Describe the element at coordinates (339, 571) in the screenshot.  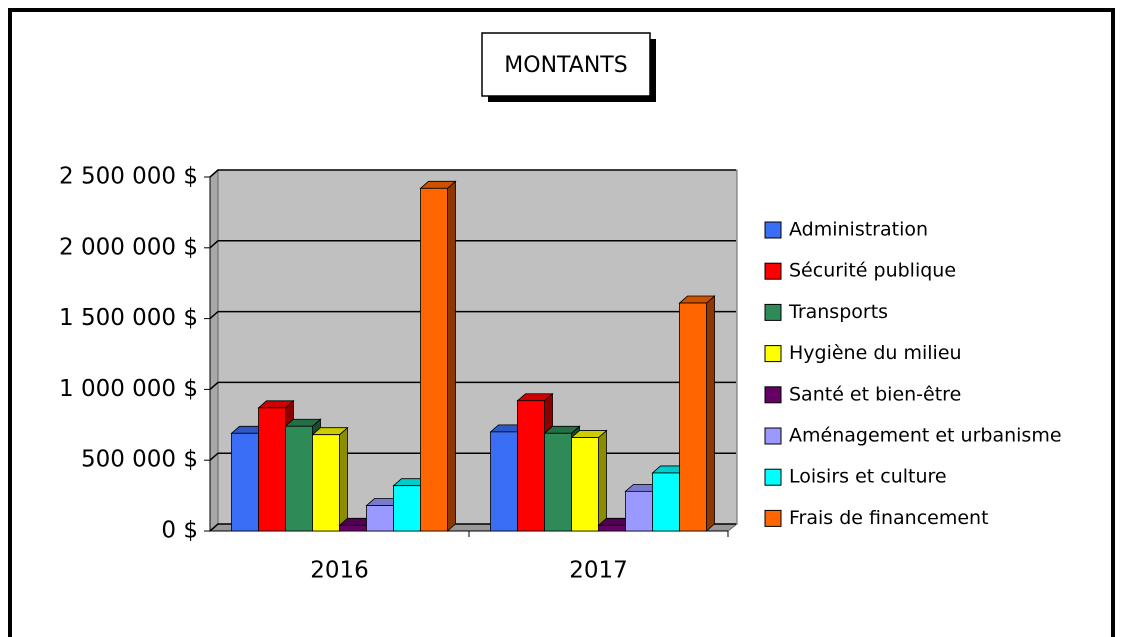
I see `x-tick-label: 2016` at that location.